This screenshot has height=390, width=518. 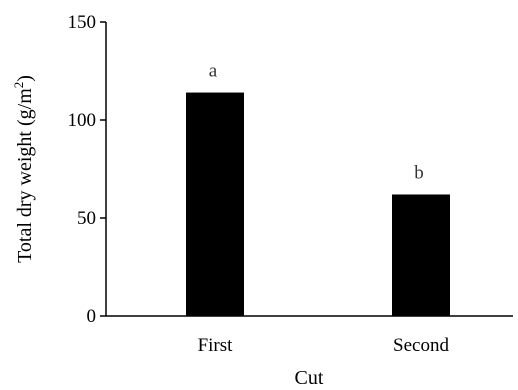 I want to click on y-tick-label: 50, so click(x=86, y=218).